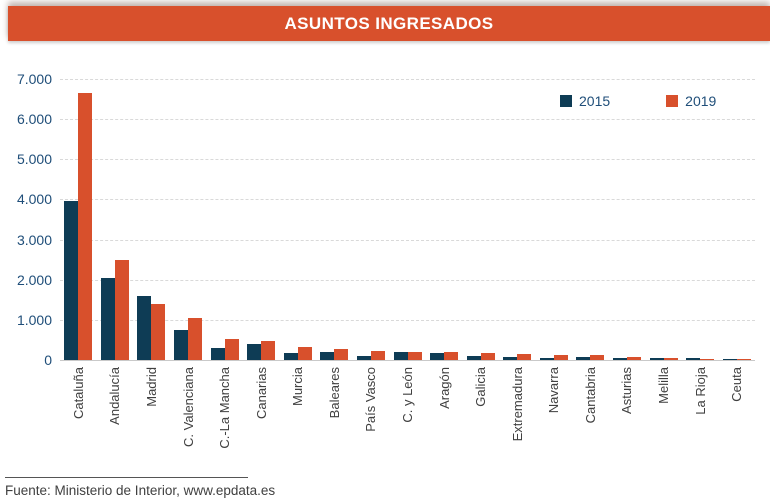  Describe the element at coordinates (401, 356) in the screenshot. I see `bar-2015-c-y-león` at that location.